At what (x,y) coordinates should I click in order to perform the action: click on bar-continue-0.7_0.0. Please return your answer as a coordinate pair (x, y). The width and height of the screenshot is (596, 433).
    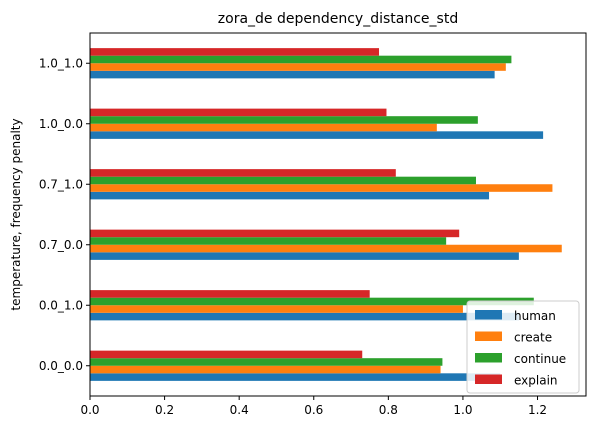
    Looking at the image, I should click on (268, 241).